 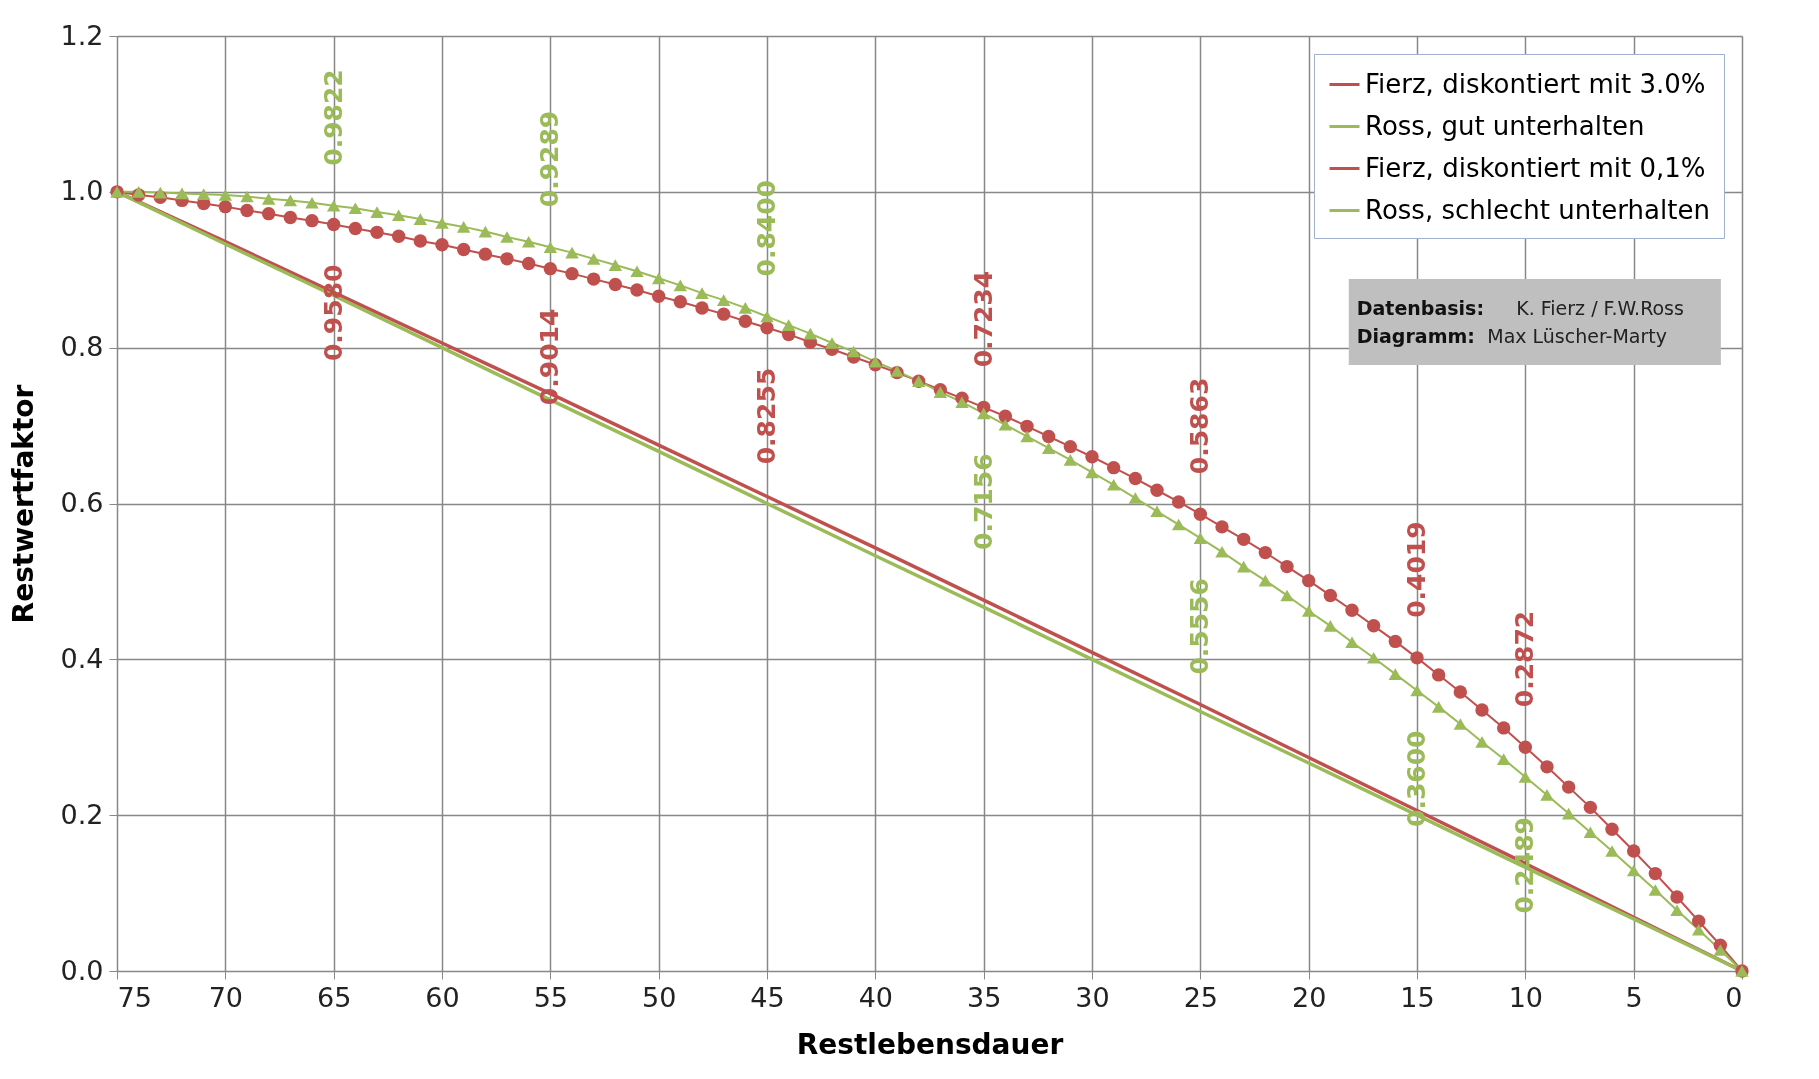 What do you see at coordinates (1520, 308) in the screenshot?
I see `text: Datenbasis: K. Fierz / F.W.Ross` at bounding box center [1520, 308].